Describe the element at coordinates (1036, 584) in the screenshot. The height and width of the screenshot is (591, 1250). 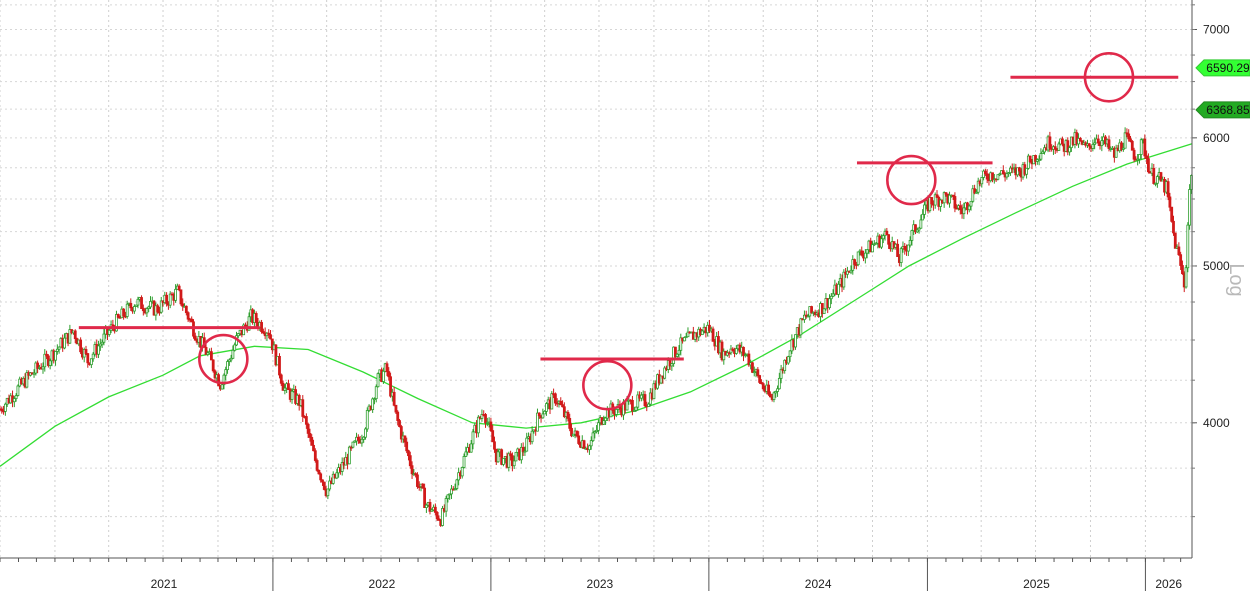
I see `x-year-label: 2025` at that location.